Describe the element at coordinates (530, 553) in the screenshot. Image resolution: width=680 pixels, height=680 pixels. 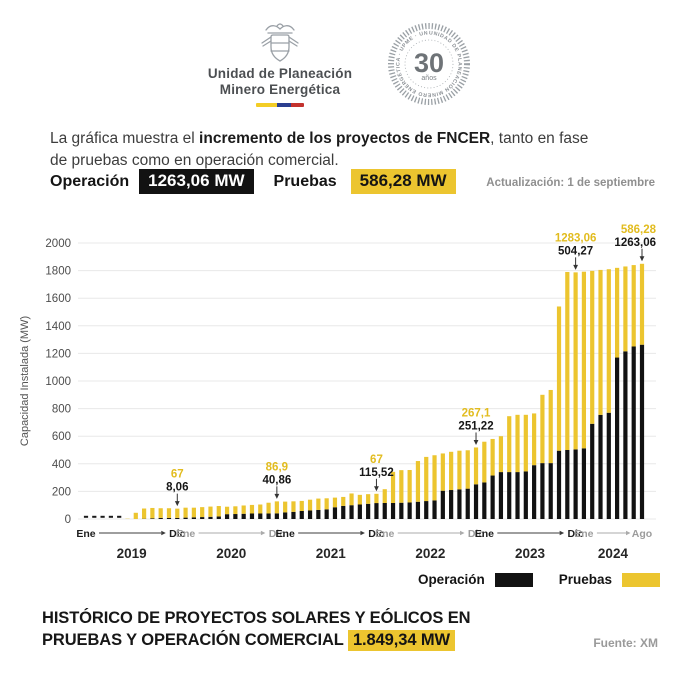
I see `svg-text: 2023` at that location.